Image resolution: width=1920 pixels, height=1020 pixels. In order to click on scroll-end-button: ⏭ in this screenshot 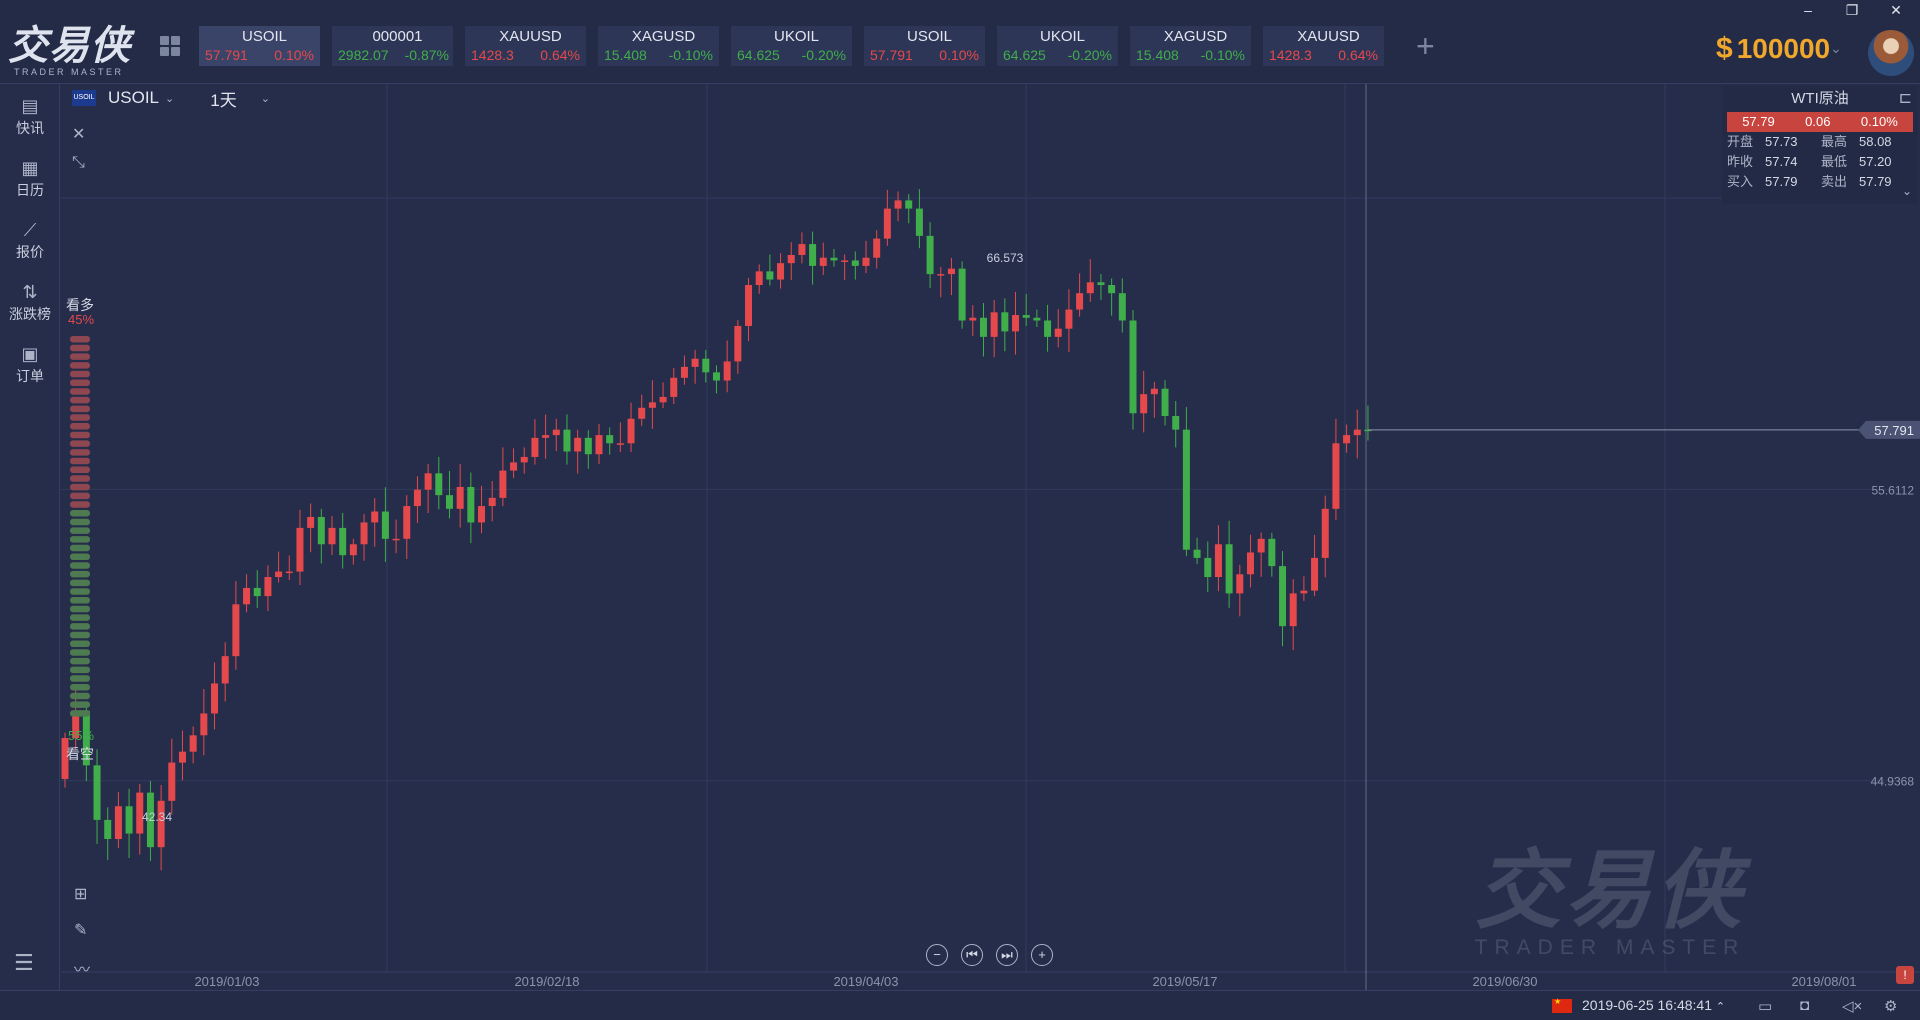, I will do `click(1007, 955)`.